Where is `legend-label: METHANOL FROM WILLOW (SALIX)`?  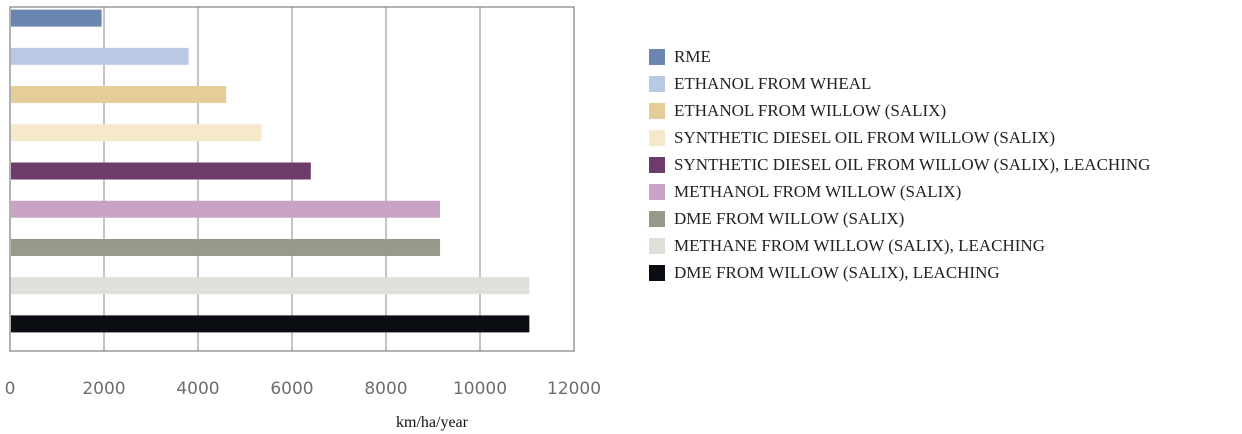
legend-label: METHANOL FROM WILLOW (SALIX) is located at coordinates (818, 191).